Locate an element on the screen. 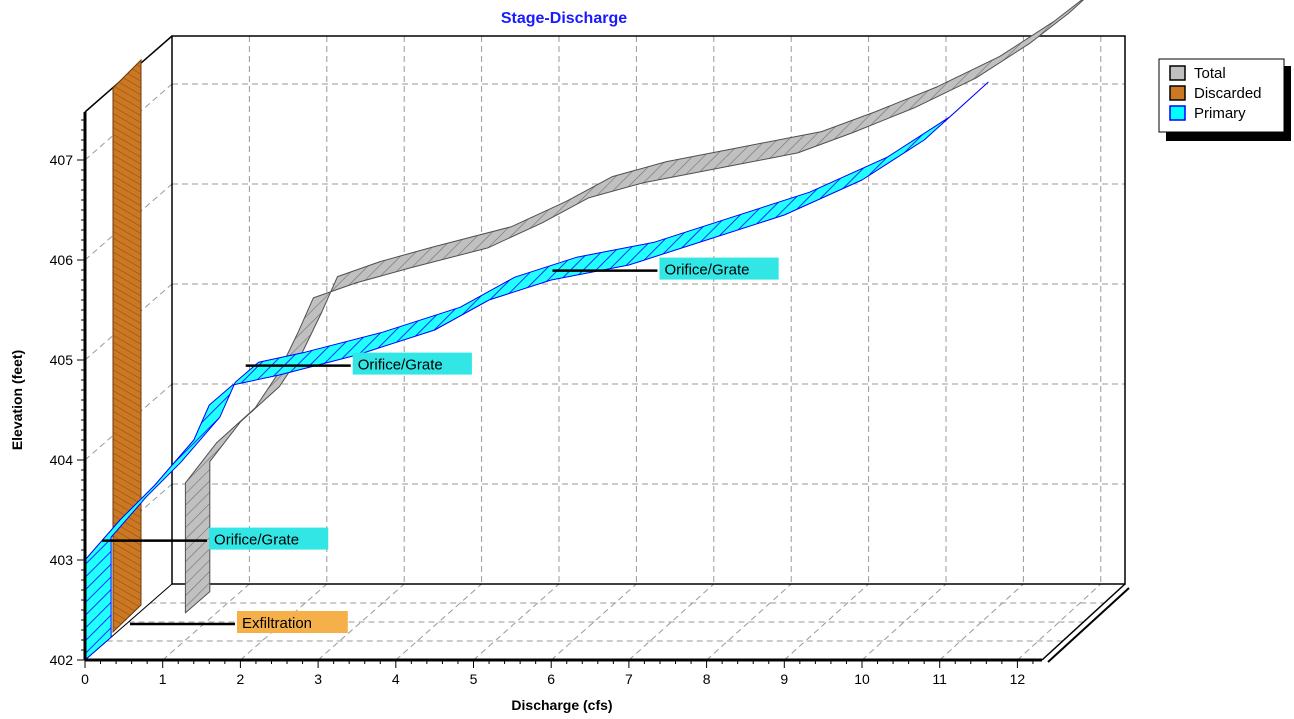 The width and height of the screenshot is (1294, 719). x-tick-label: 8 is located at coordinates (707, 679).